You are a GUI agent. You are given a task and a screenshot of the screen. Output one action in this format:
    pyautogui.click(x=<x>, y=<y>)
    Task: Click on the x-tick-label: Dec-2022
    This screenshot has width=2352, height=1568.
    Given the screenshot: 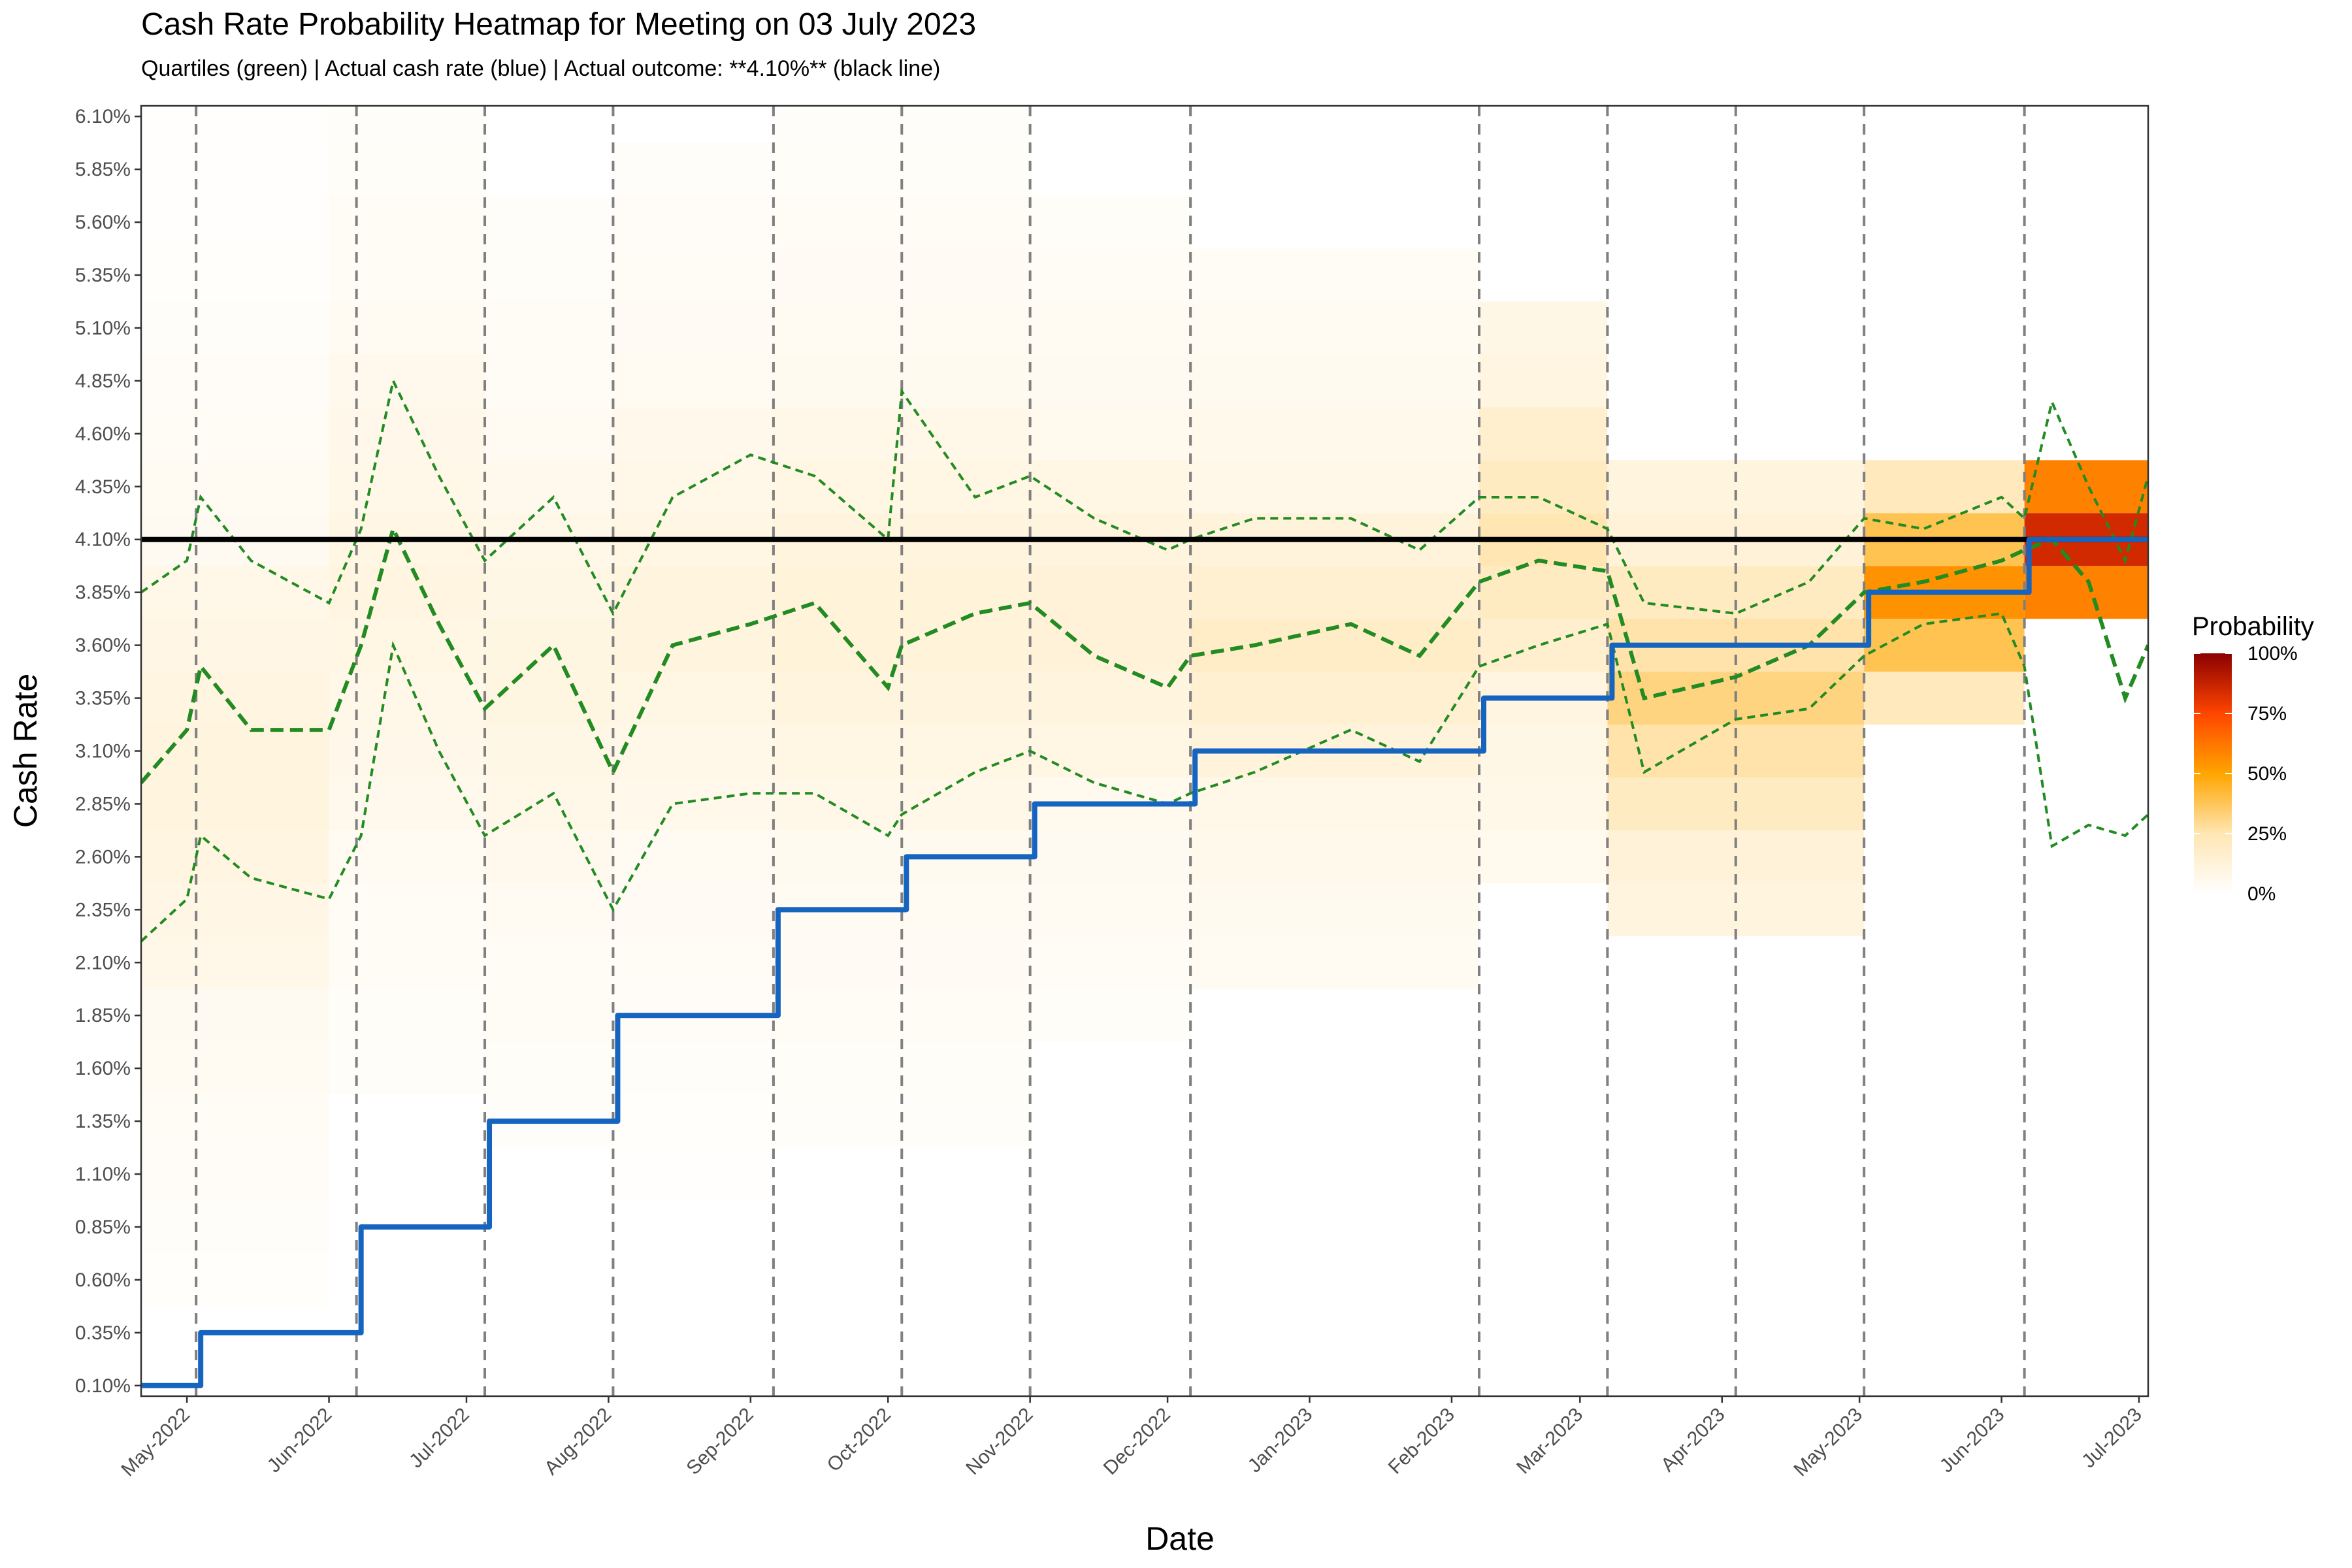 What is the action you would take?
    pyautogui.click(x=1137, y=1441)
    